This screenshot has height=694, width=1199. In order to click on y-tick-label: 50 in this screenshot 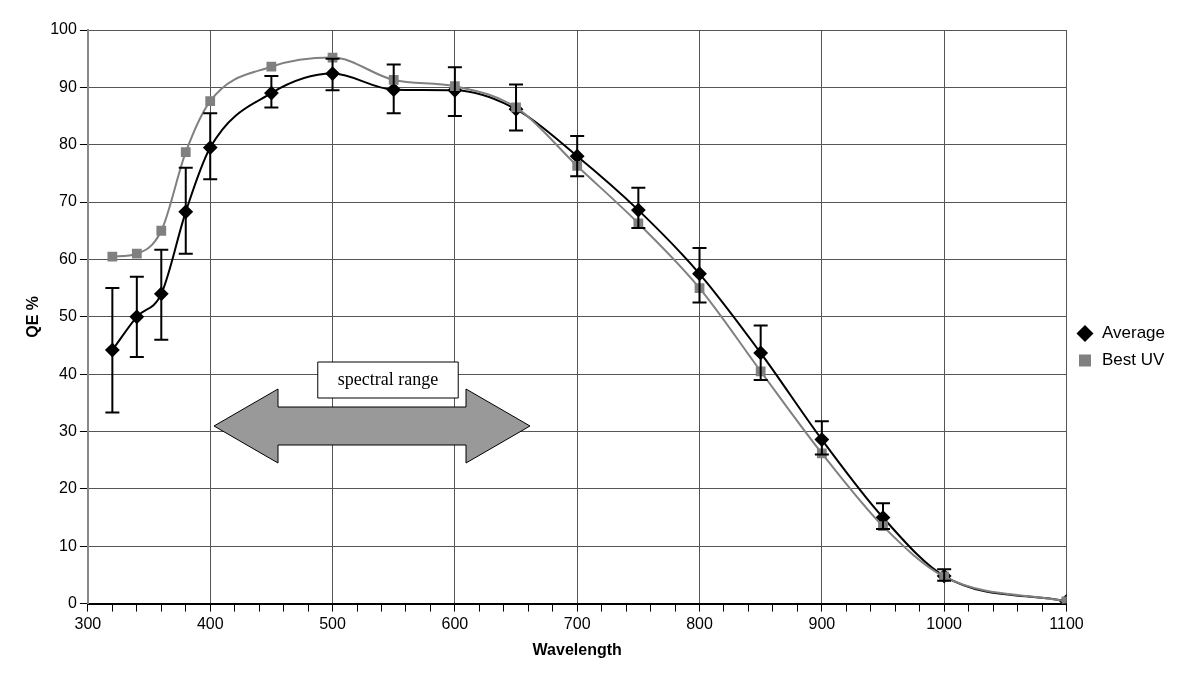, I will do `click(68, 316)`.